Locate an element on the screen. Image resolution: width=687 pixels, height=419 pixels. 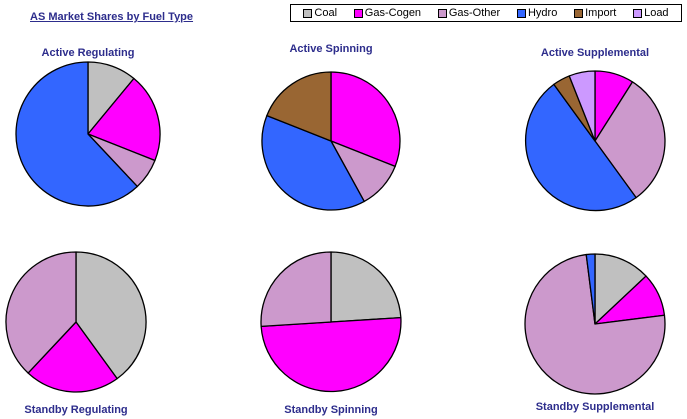
pie-title-active-spinning: Active Spinning is located at coordinates (330, 49).